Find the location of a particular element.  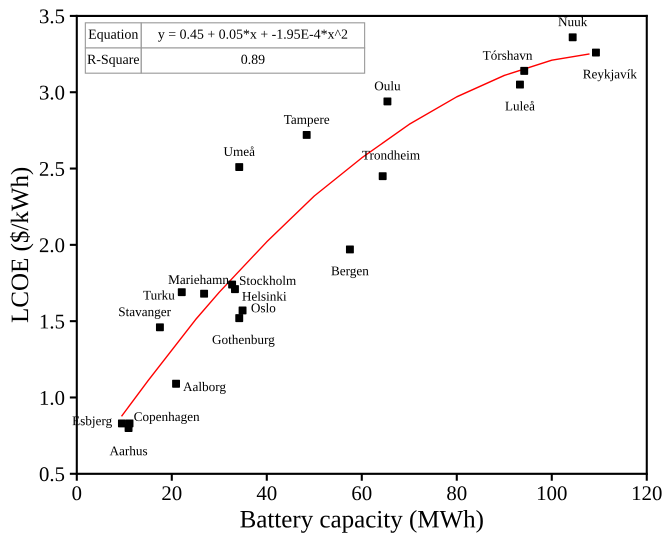

x-axis-title: Battery capacity (MWh) is located at coordinates (361, 521).